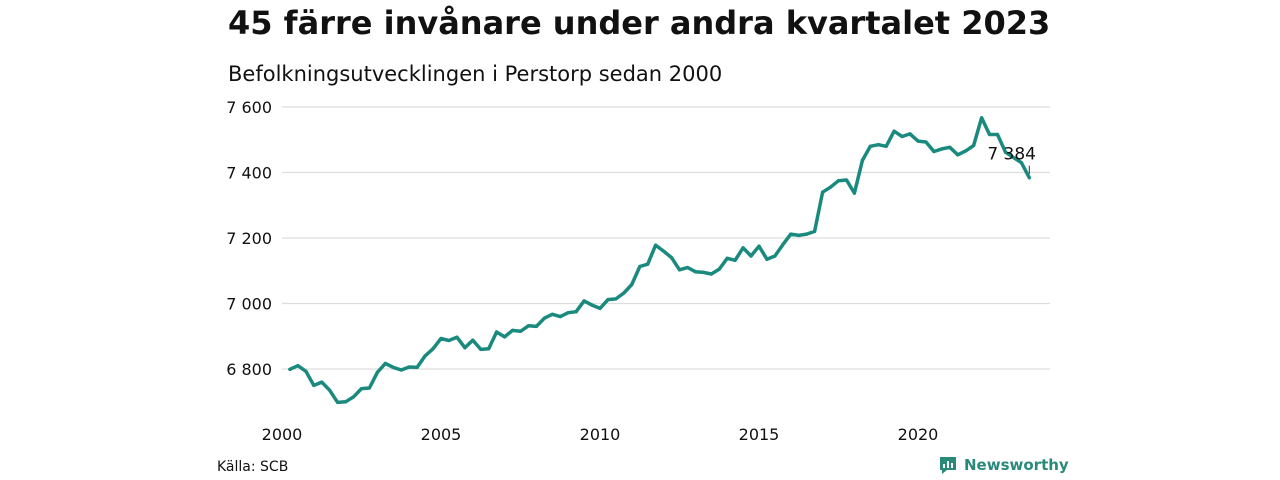 The image size is (1280, 480). What do you see at coordinates (253, 467) in the screenshot?
I see `source-label: Källa: SCB` at bounding box center [253, 467].